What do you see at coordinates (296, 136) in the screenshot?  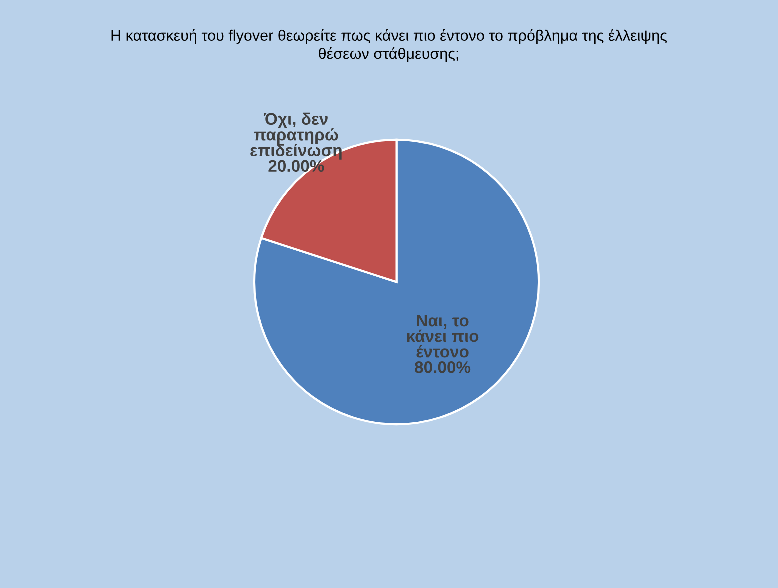 I see `slice-label: Όχι, δεν παρατηρώ επιδείνωση` at bounding box center [296, 136].